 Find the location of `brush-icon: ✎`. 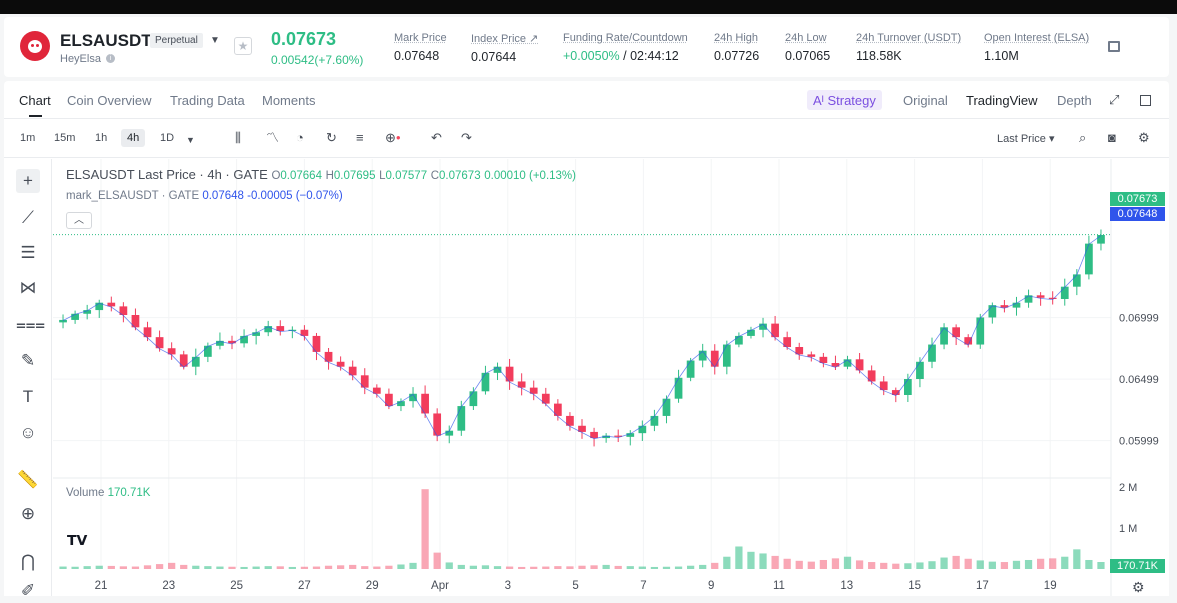

brush-icon: ✎ is located at coordinates (28, 360).